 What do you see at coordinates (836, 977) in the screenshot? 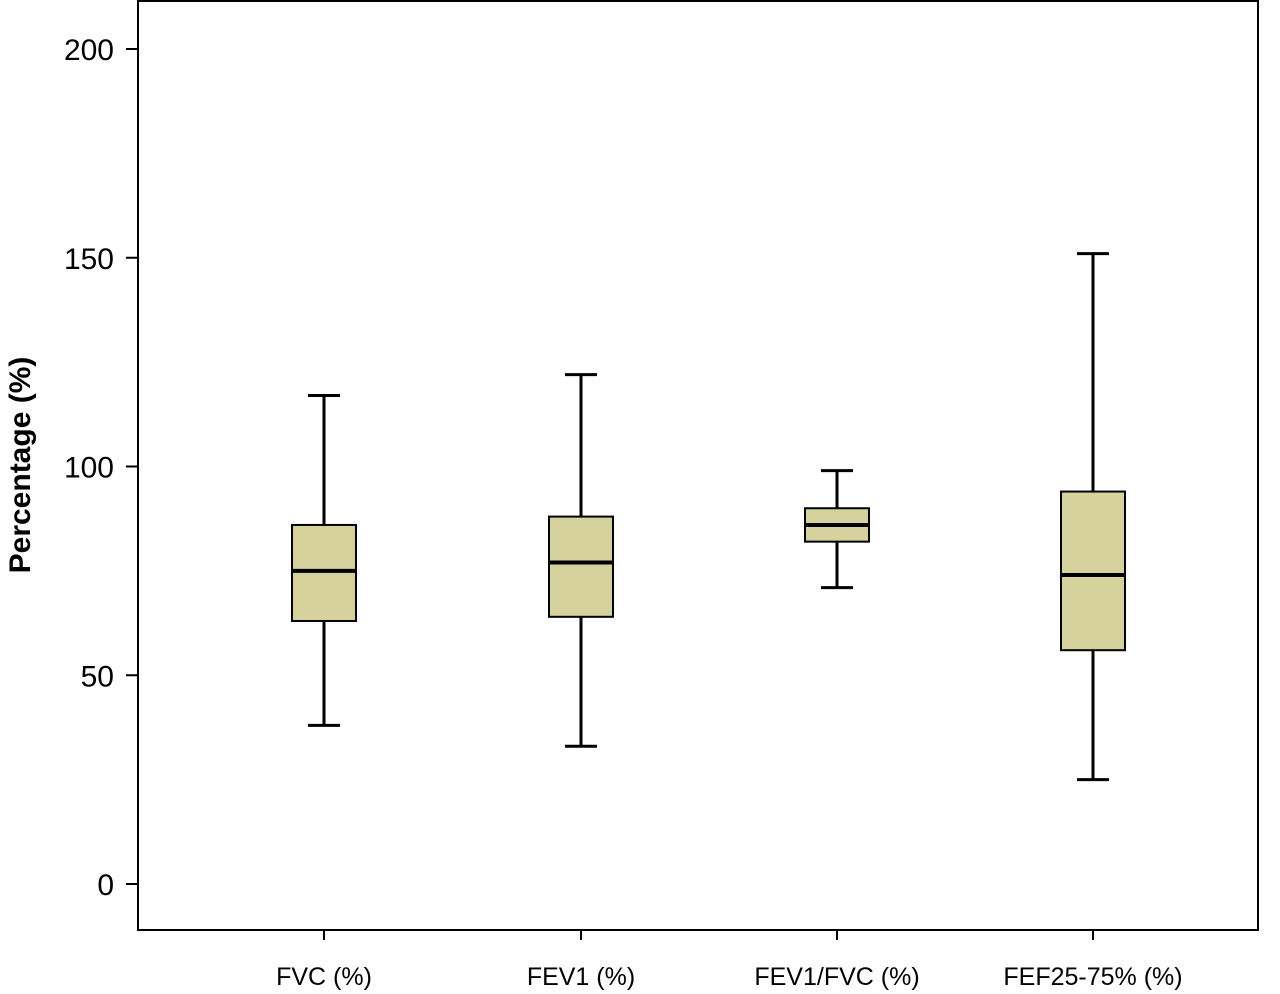
I see `x-tick-label: FEV1/FVC (%)` at bounding box center [836, 977].